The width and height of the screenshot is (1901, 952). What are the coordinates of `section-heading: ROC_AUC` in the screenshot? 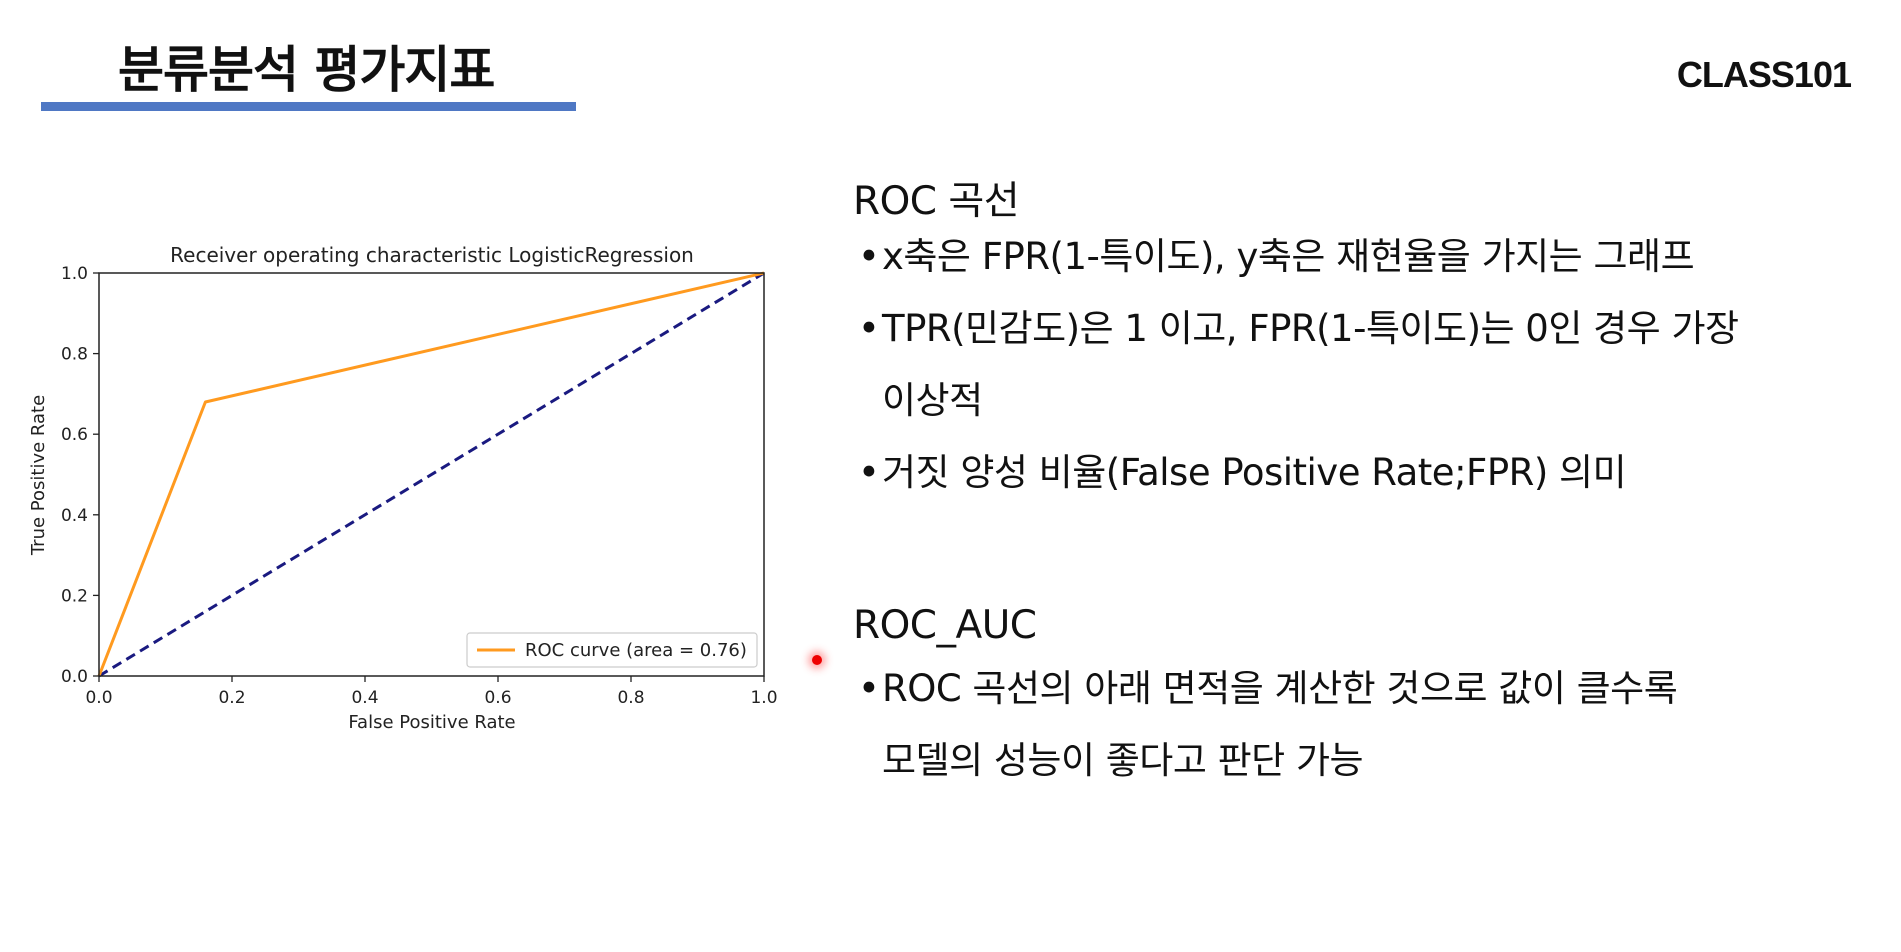 It's located at (945, 625).